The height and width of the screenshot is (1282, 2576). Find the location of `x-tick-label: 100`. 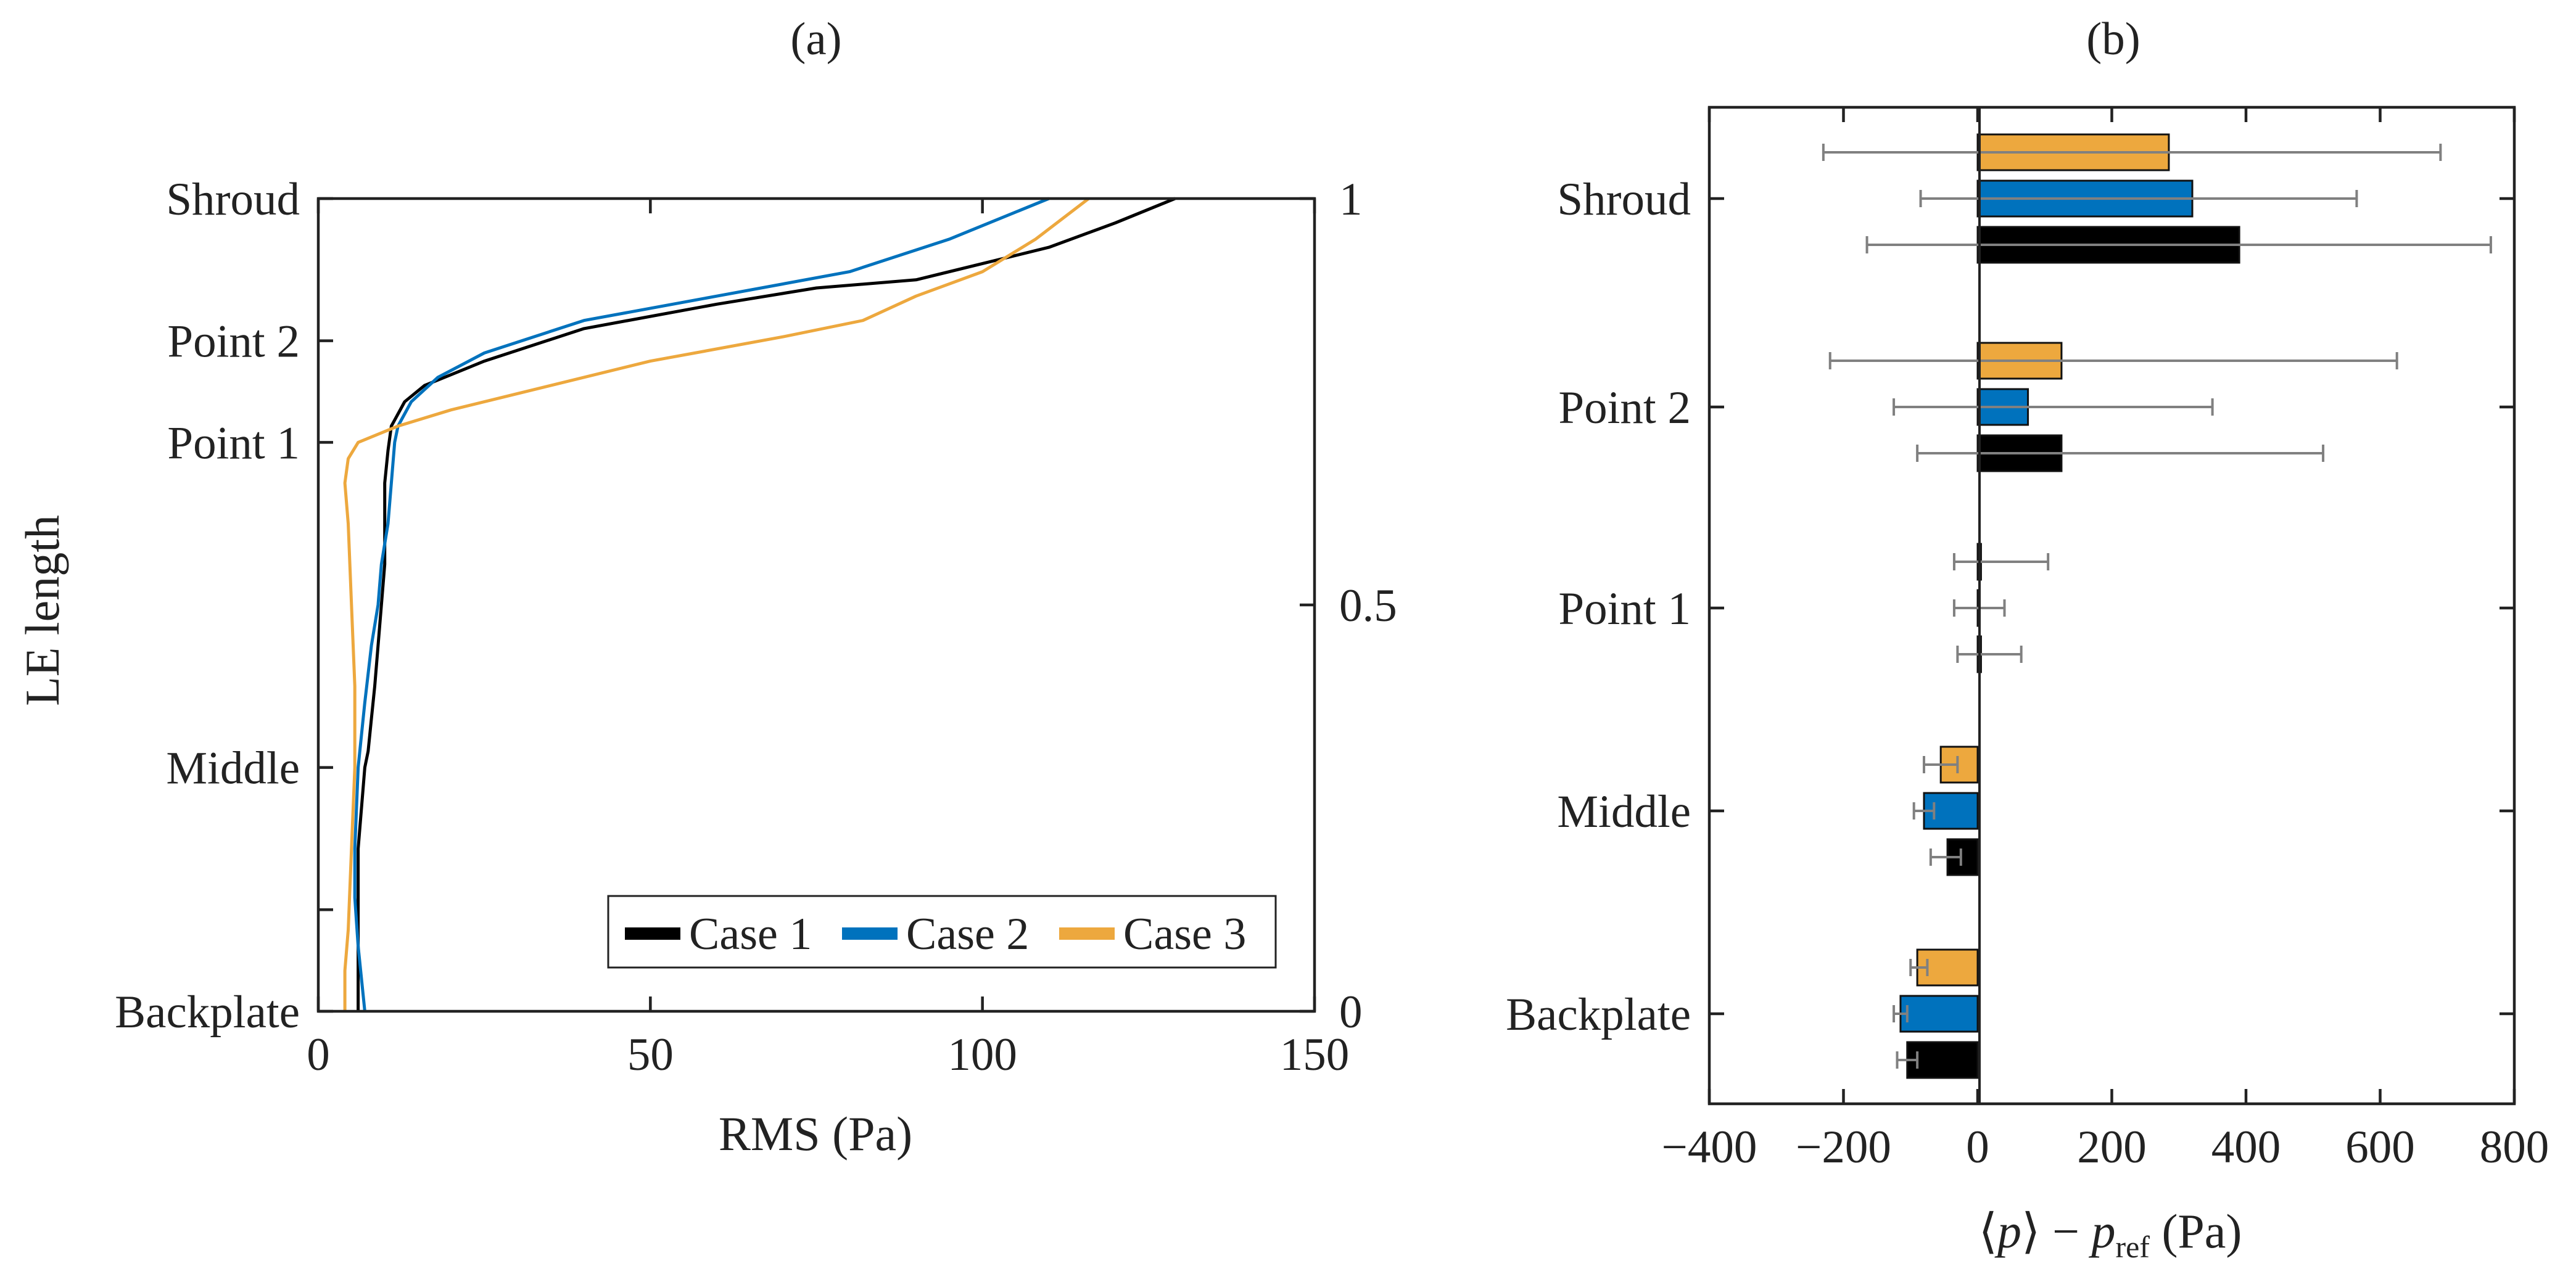

x-tick-label: 100 is located at coordinates (982, 1054).